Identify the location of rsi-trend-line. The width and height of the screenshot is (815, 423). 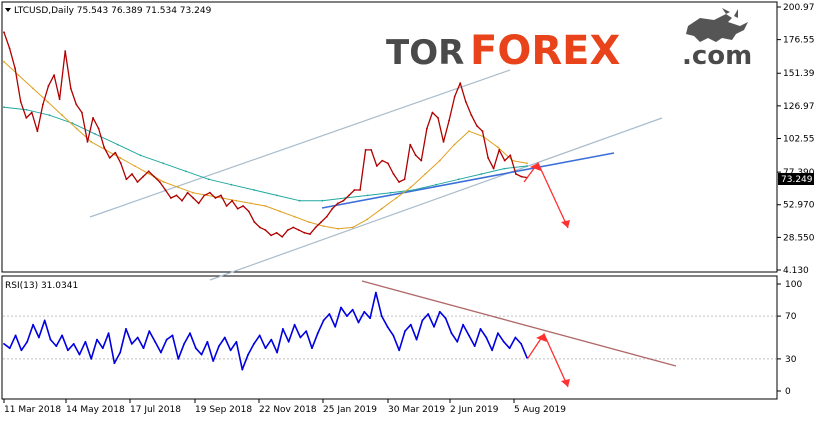
(519, 323).